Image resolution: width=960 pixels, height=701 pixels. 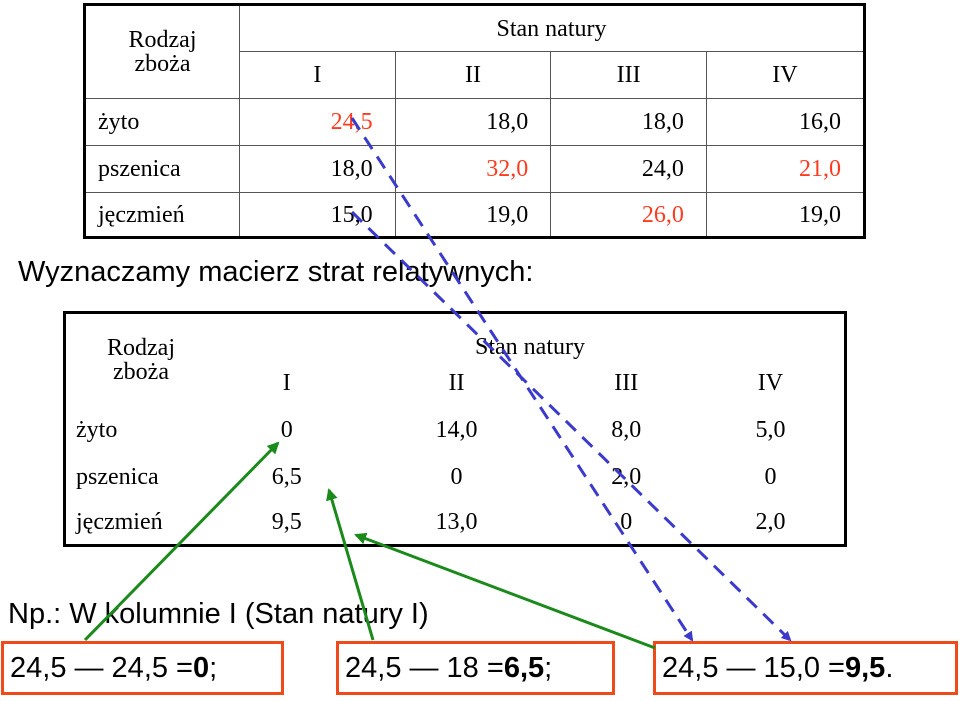 I want to click on table-cell: 14,0, so click(x=456, y=430).